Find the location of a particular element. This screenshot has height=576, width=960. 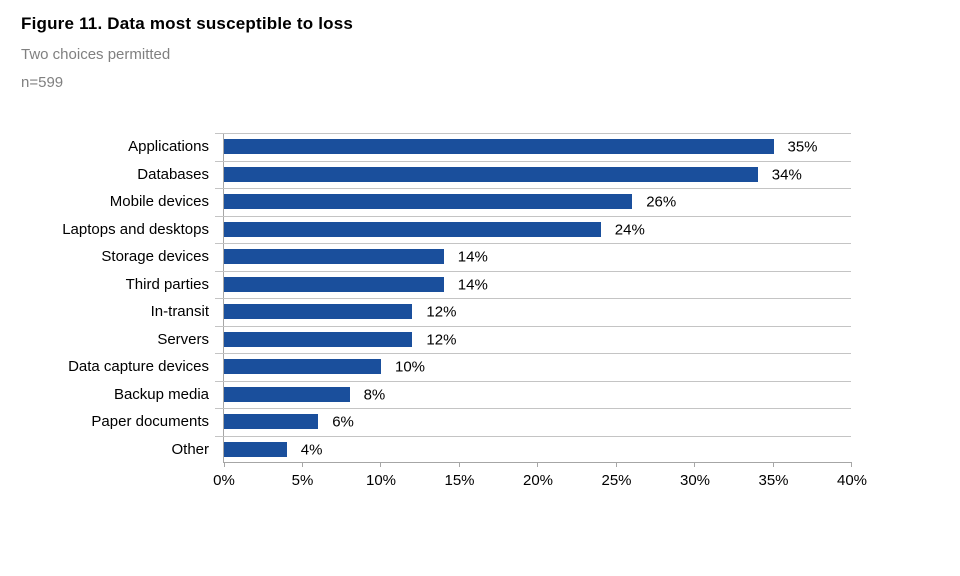

value-label: 35% is located at coordinates (802, 147).